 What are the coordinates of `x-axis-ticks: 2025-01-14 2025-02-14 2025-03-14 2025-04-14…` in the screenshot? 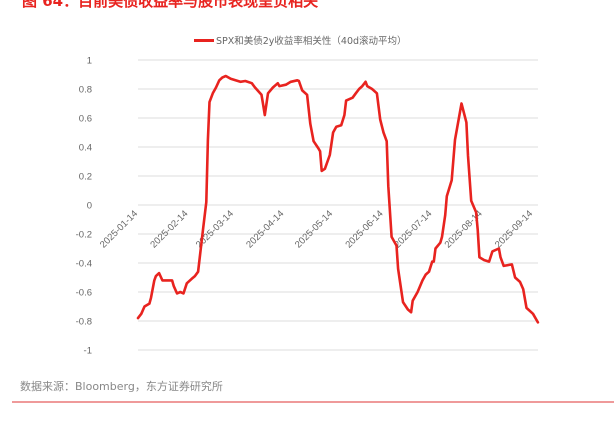 It's located at (316, 229).